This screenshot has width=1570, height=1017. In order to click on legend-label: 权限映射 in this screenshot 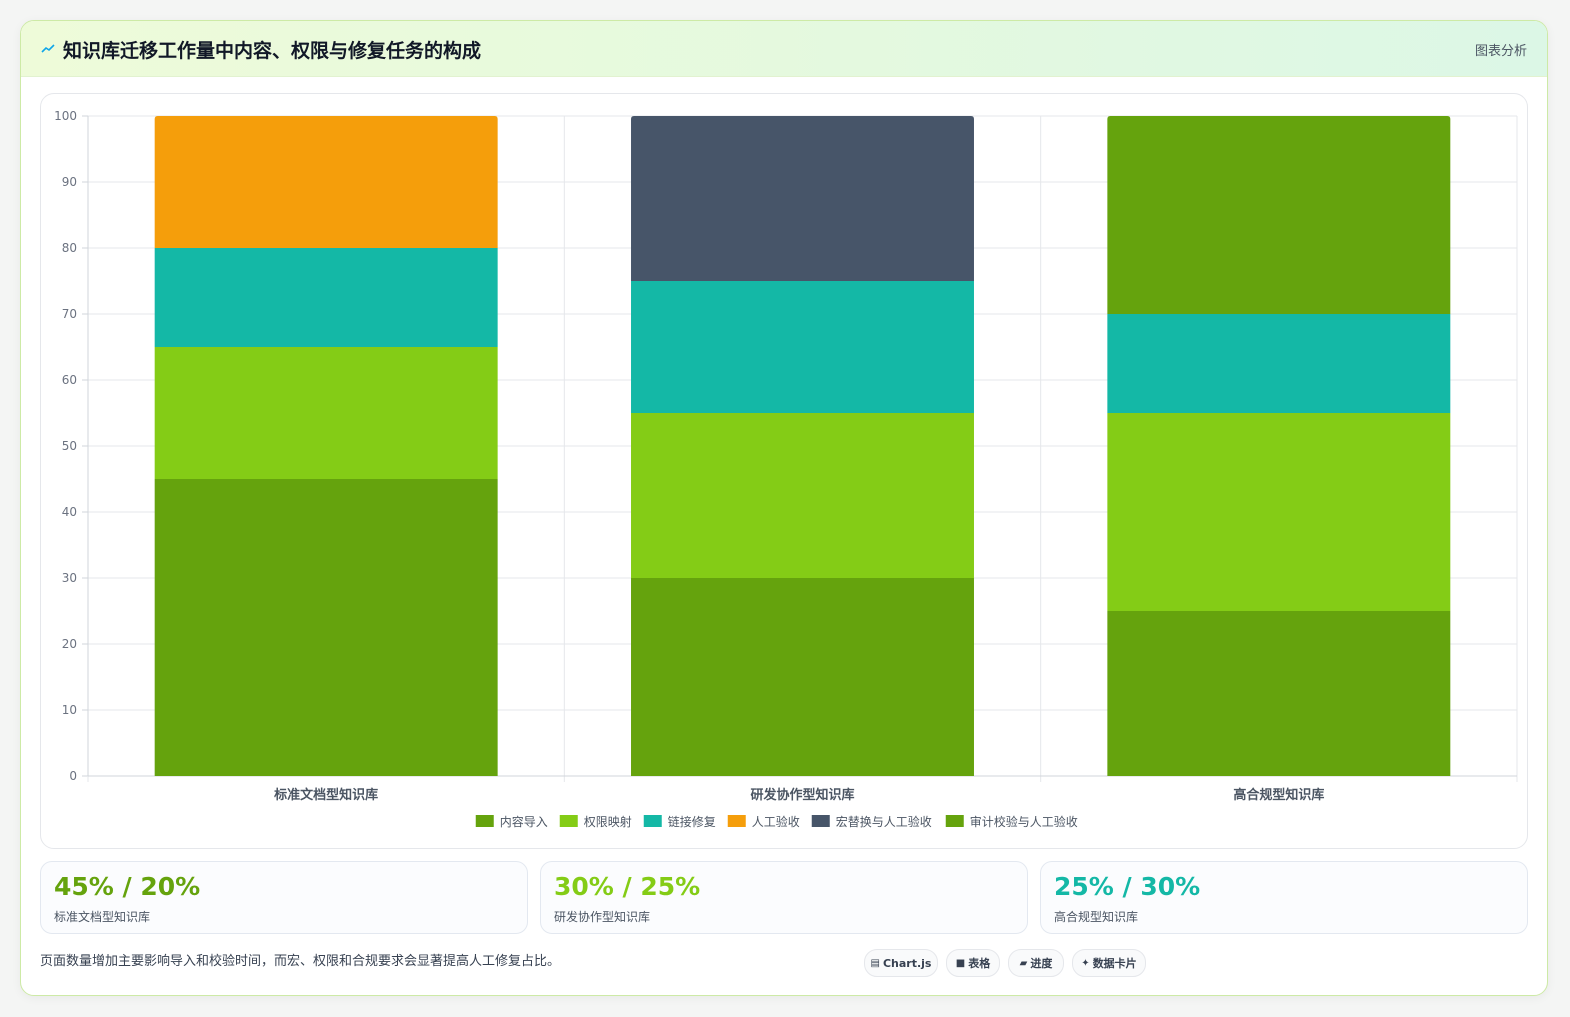, I will do `click(608, 821)`.